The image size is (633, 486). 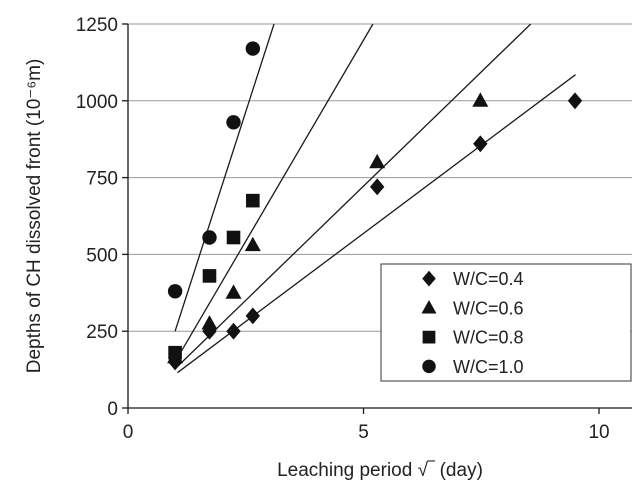 I want to click on y-axis-title: Depths of CH dissolved front (10⁻⁶m), so click(x=34, y=216).